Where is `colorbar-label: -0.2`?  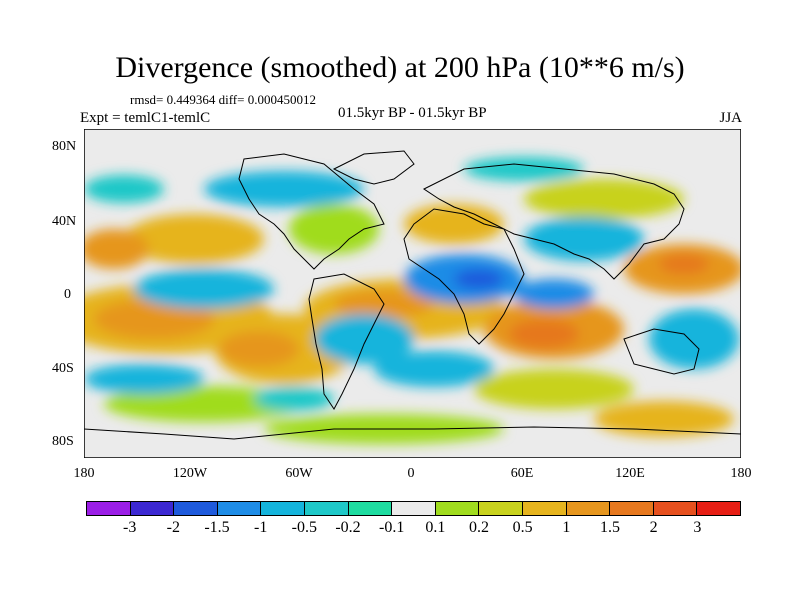 colorbar-label: -0.2 is located at coordinates (348, 527).